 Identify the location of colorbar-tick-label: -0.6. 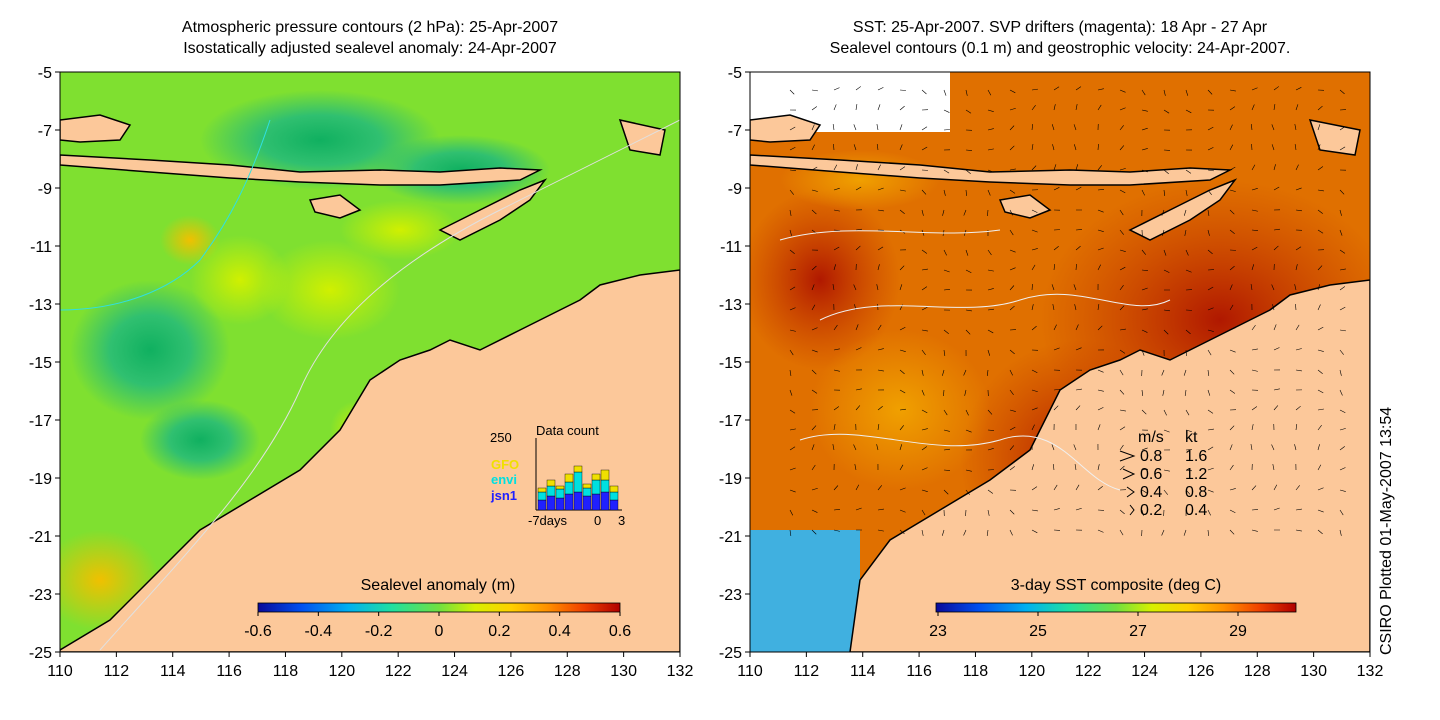
(258, 631).